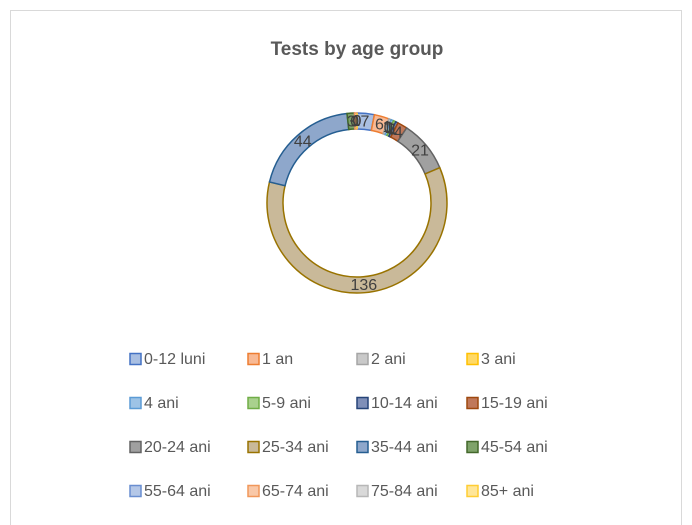  What do you see at coordinates (174, 359) in the screenshot?
I see `legend-label: 0-12 luni` at bounding box center [174, 359].